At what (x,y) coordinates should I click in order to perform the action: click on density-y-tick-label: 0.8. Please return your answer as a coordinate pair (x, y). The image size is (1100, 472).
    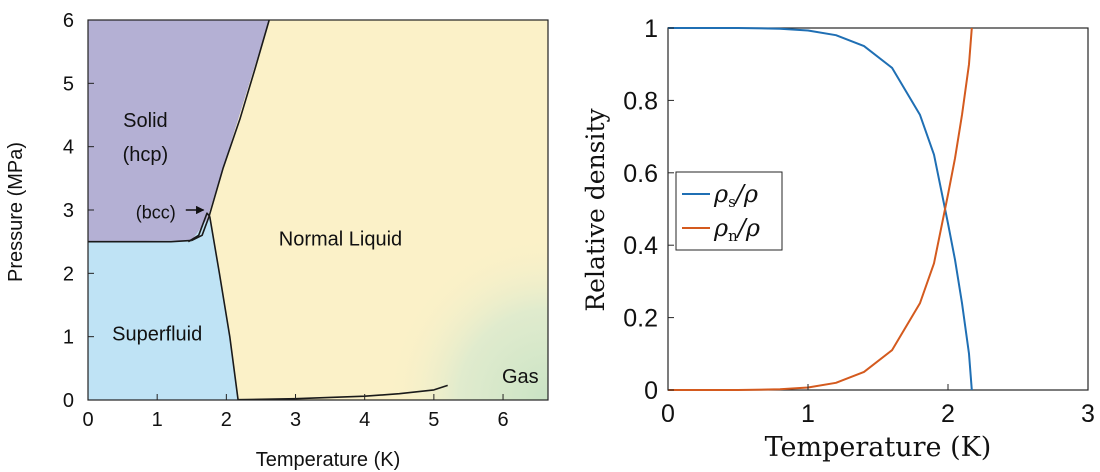
    Looking at the image, I should click on (640, 101).